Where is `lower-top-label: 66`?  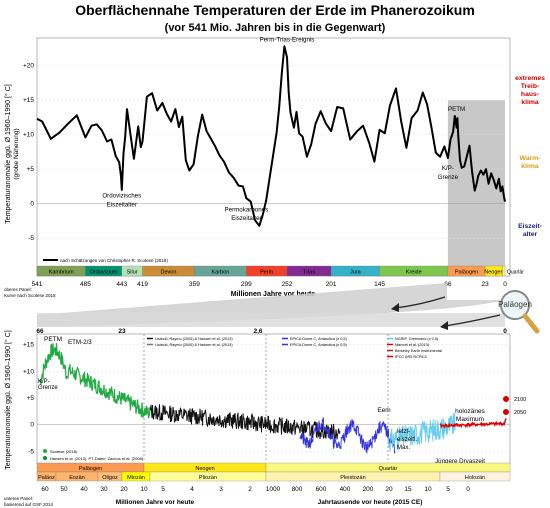
lower-top-label: 66 is located at coordinates (40, 331).